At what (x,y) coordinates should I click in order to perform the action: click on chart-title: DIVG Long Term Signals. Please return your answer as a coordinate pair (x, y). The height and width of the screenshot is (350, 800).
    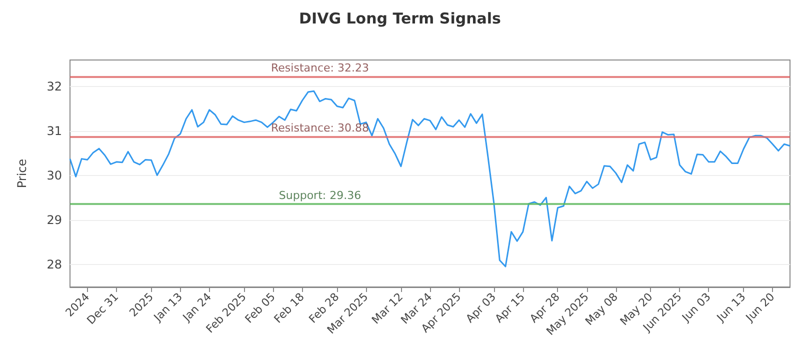
    Looking at the image, I should click on (400, 19).